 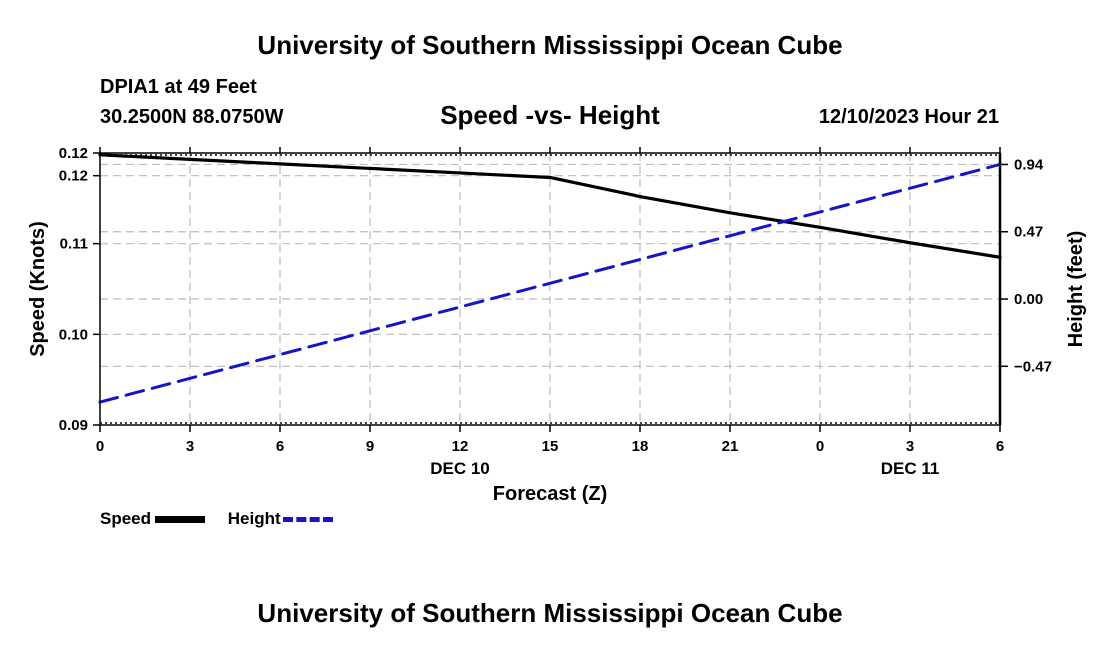 I want to click on legend-label-speed: Speed, so click(x=126, y=518).